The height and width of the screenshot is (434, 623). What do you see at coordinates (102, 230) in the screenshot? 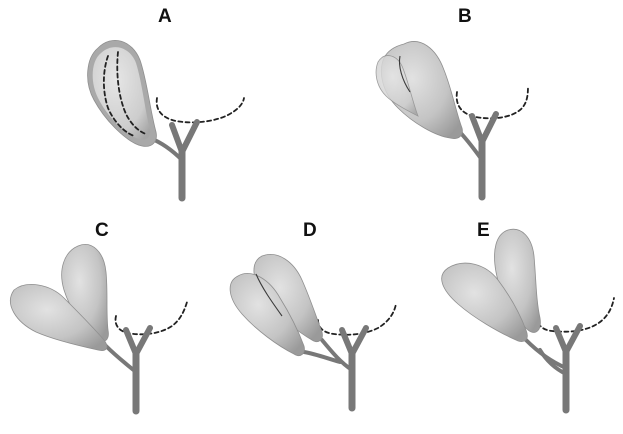
I see `panel-c-label: C` at bounding box center [102, 230].